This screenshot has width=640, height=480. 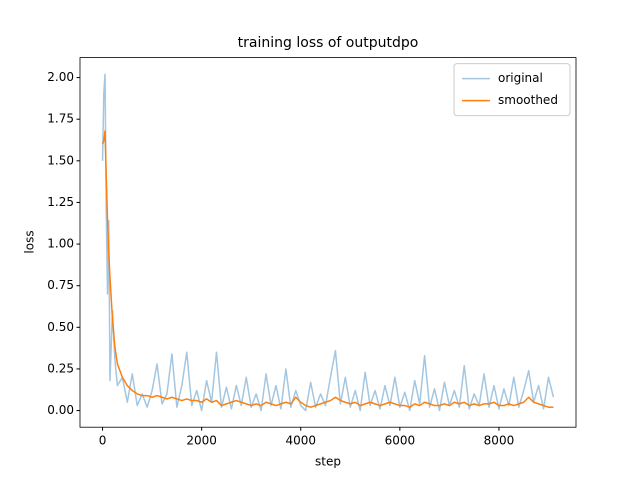 What do you see at coordinates (60, 202) in the screenshot?
I see `y-tick-label: 1.25` at bounding box center [60, 202].